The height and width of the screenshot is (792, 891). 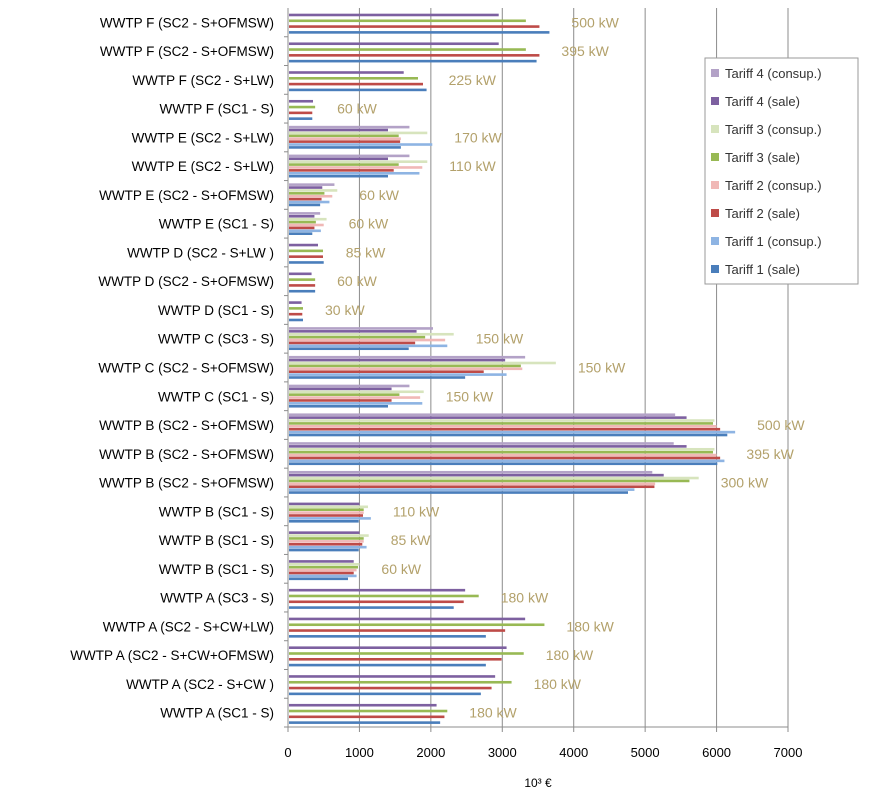 I want to click on x-tick-label: 6000, so click(x=716, y=752).